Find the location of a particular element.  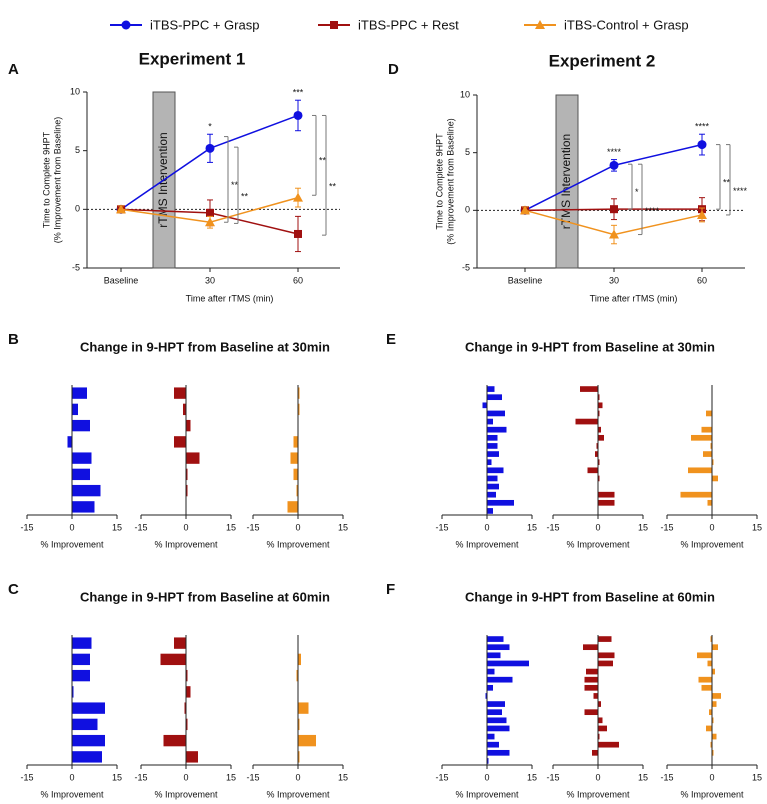

bracket-label: * is located at coordinates (637, 192).